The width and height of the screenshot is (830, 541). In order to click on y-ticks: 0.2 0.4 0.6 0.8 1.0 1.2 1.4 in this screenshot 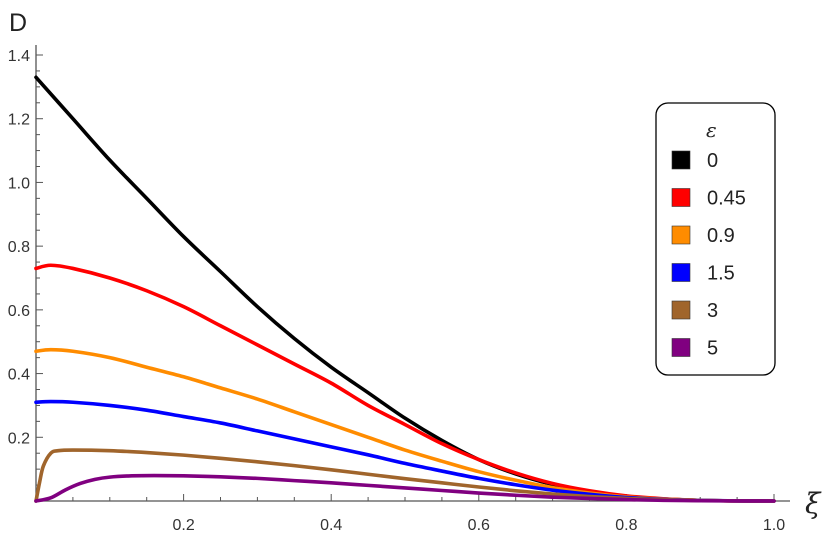, I will do `click(25, 267)`.